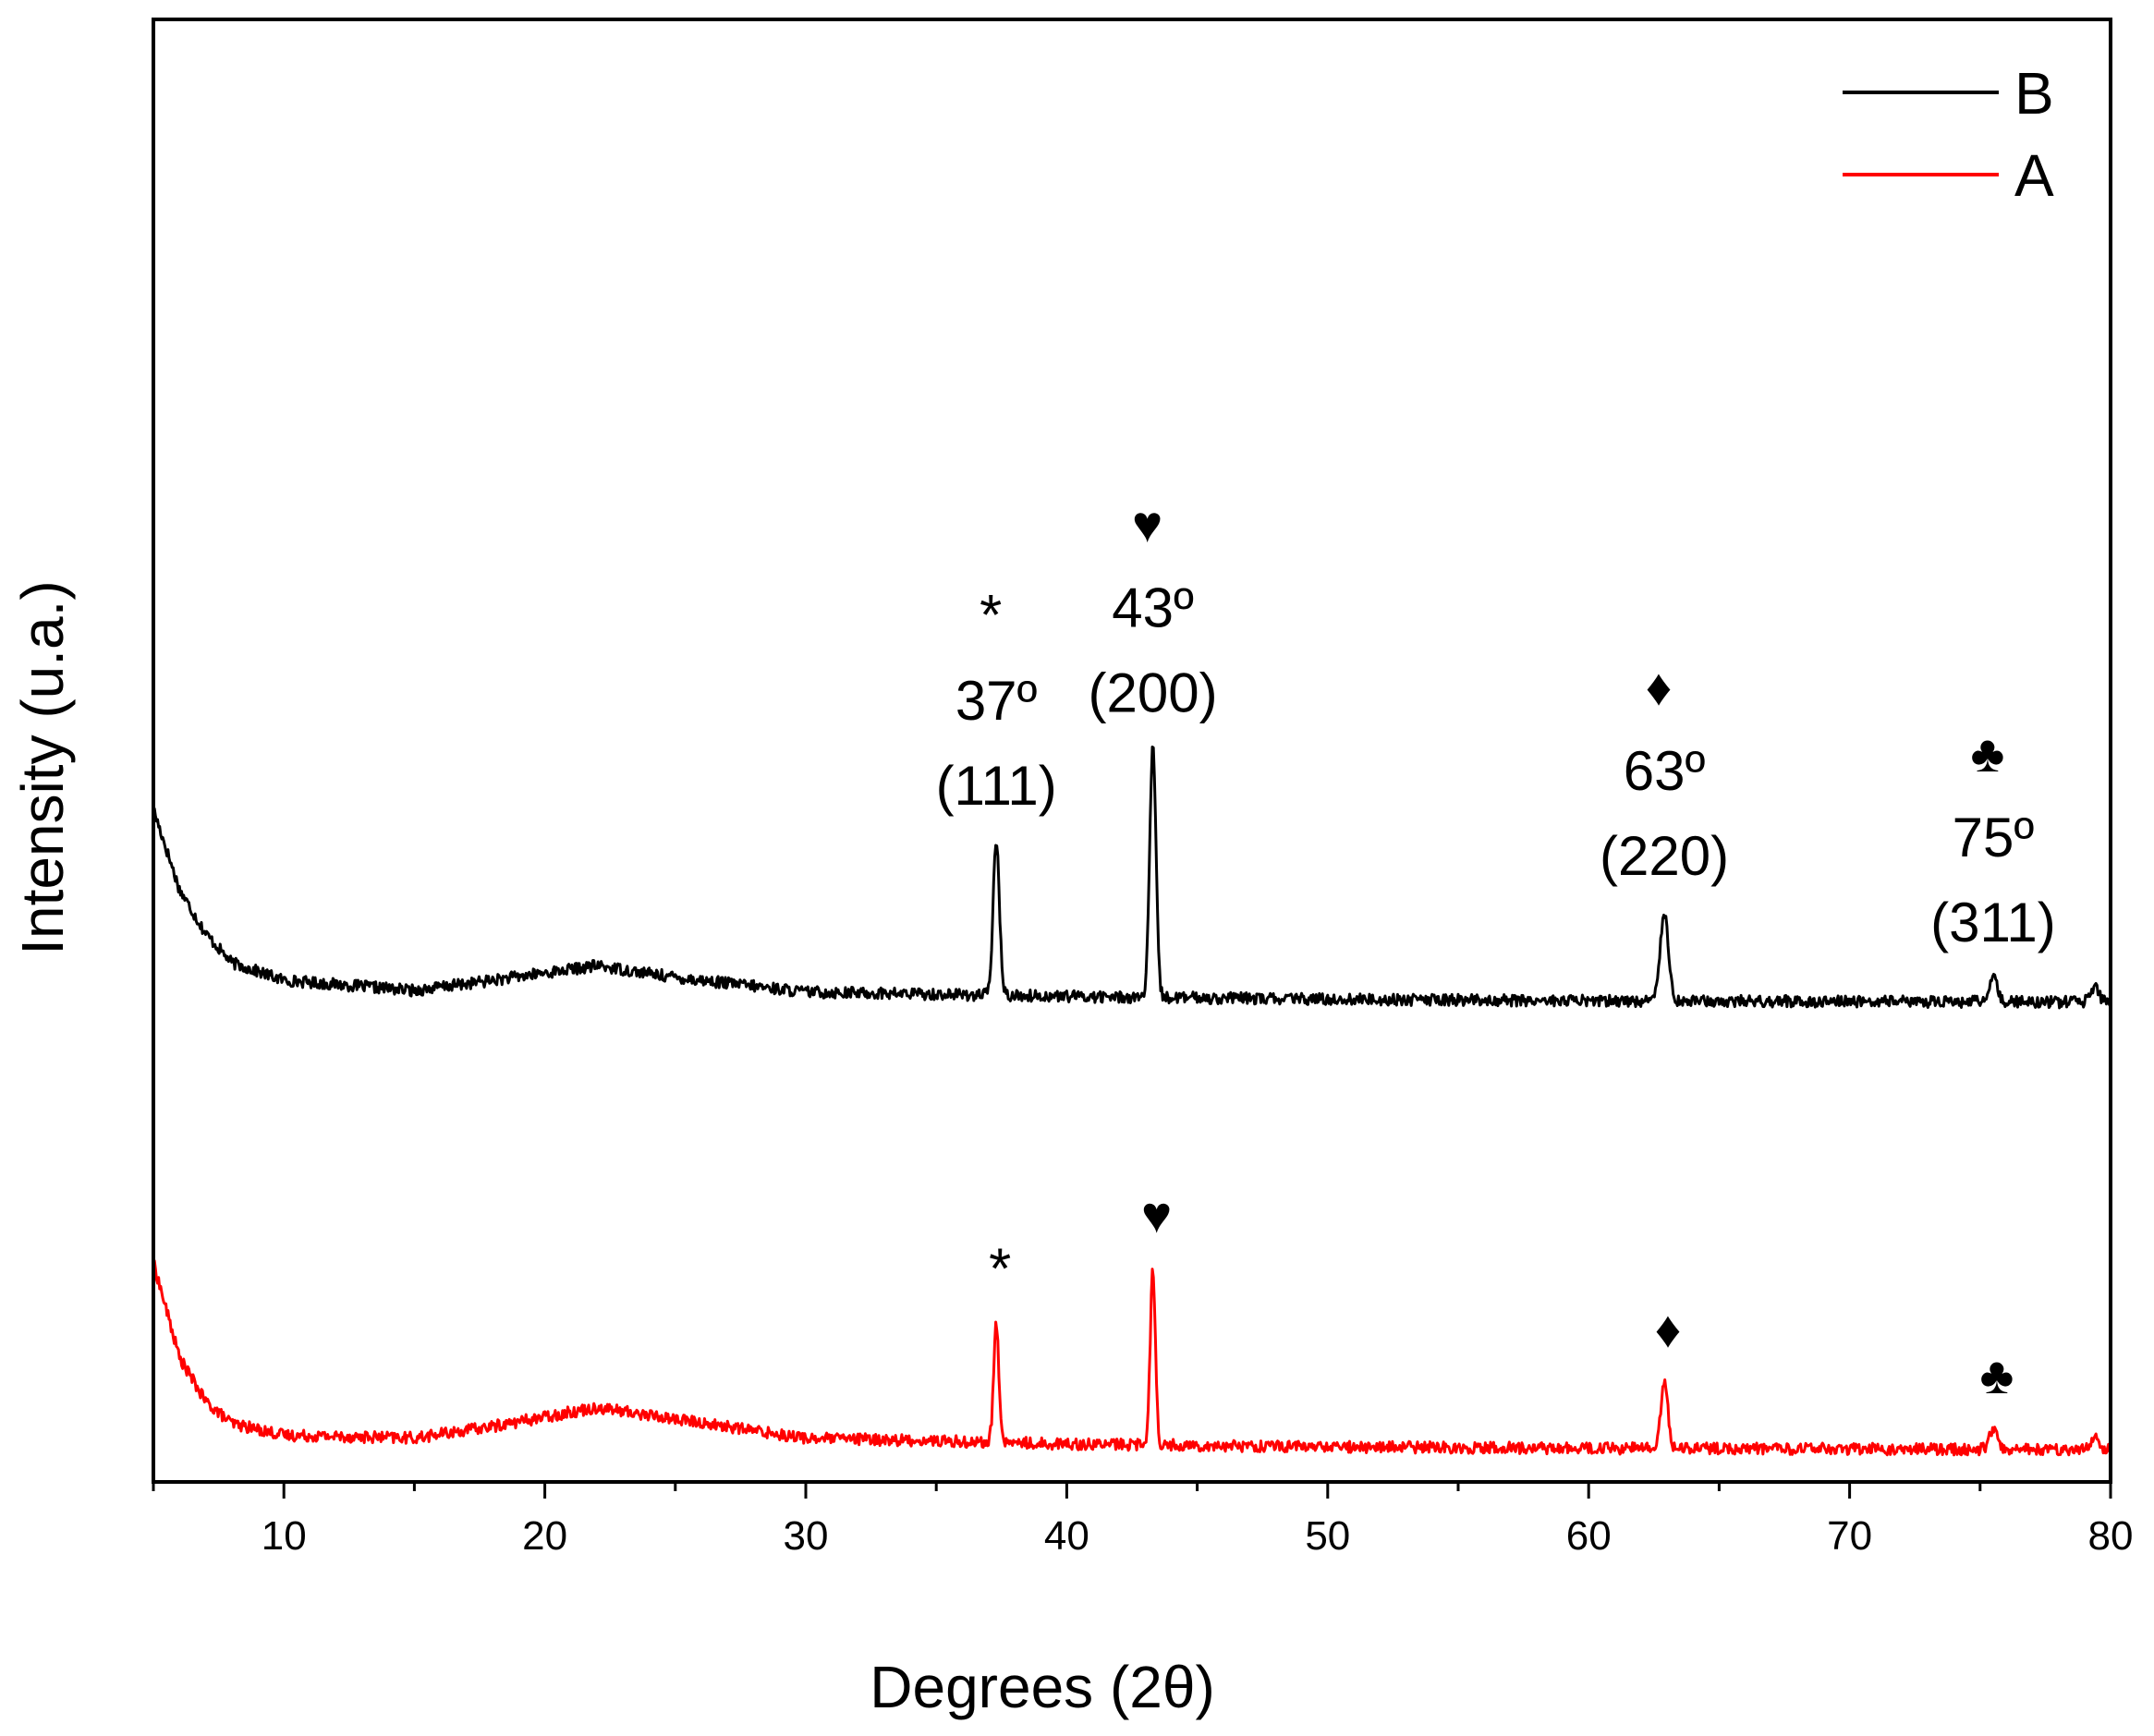 This screenshot has height=1736, width=2154. I want to click on peak-angle-label: 43º, so click(1153, 608).